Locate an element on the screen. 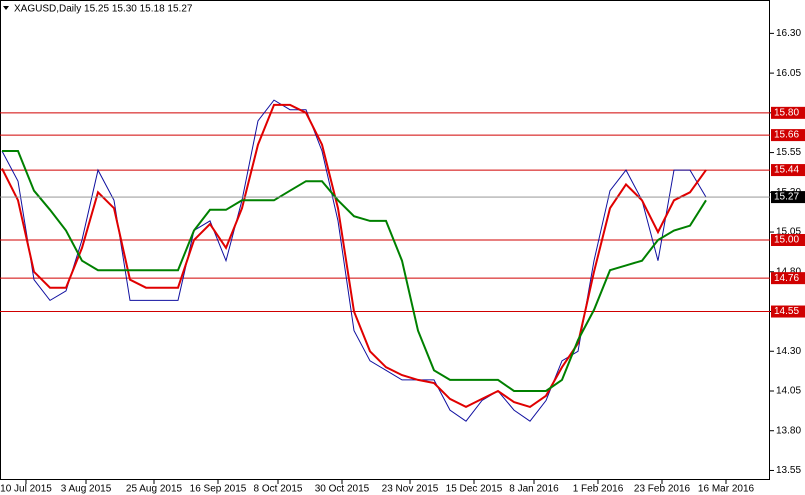 Image resolution: width=805 pixels, height=495 pixels. level-label: 15.66 is located at coordinates (786, 135).